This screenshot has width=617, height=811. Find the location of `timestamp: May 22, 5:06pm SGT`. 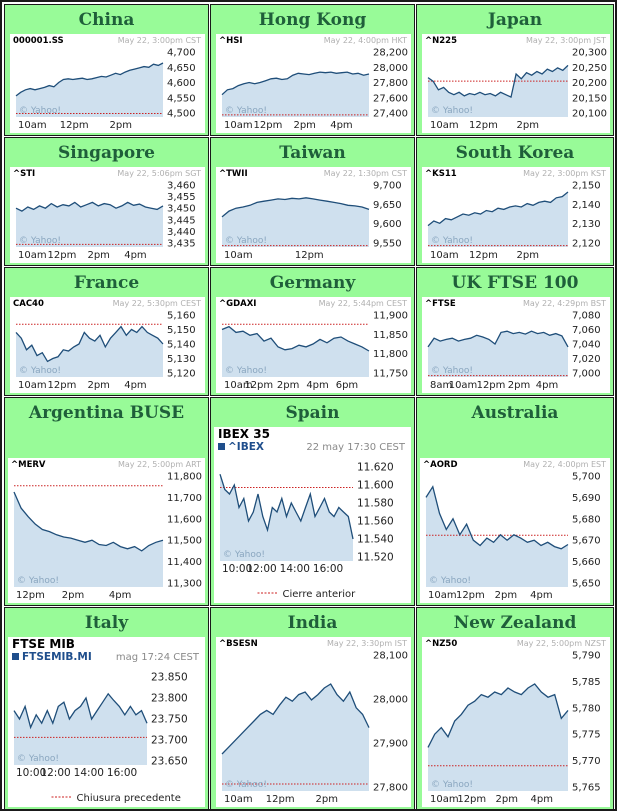

timestamp: May 22, 5:06pm SGT is located at coordinates (159, 173).